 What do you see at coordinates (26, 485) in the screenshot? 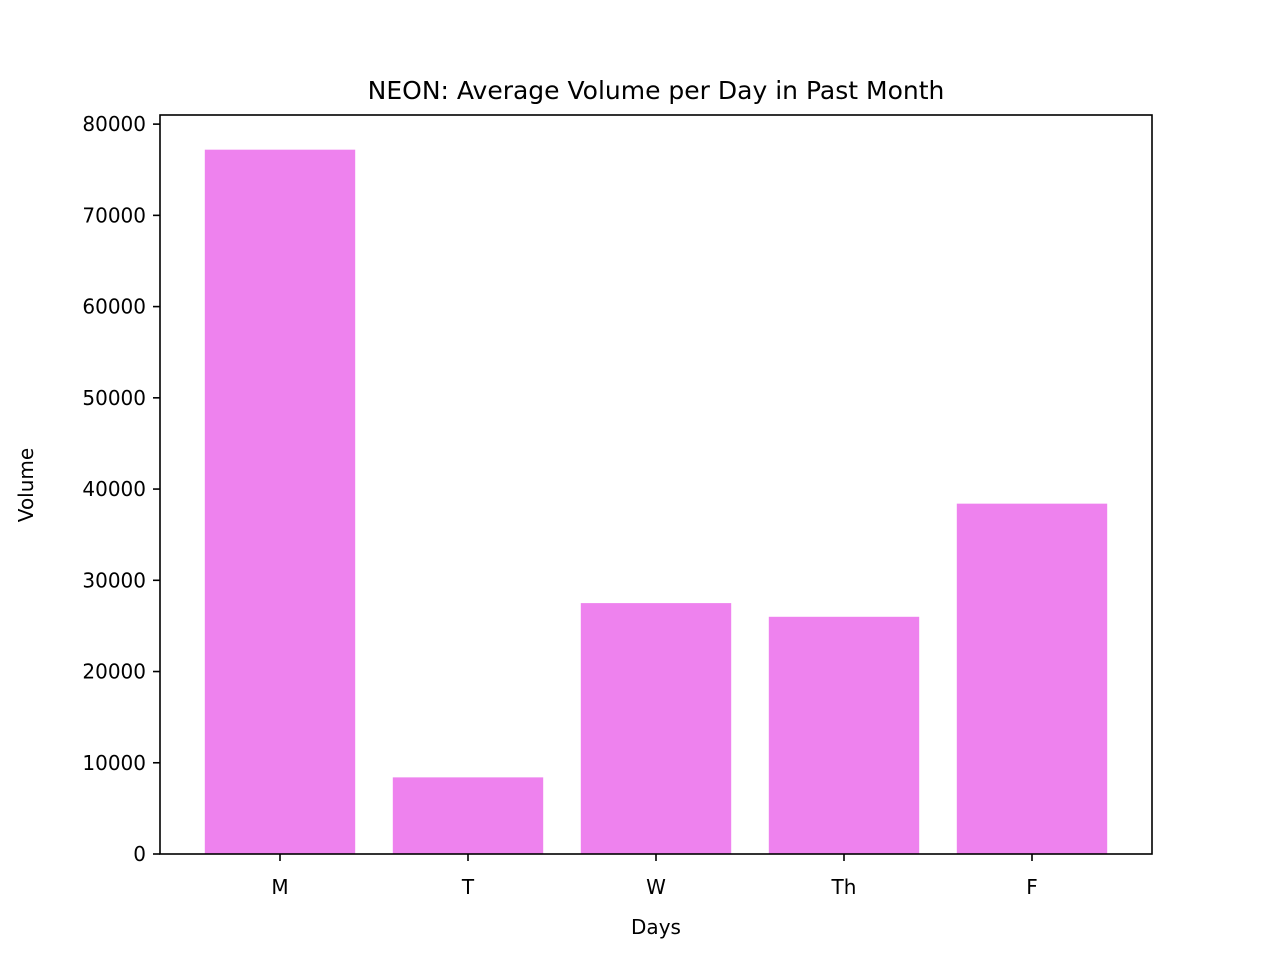
I see `y-axis-label: Volume` at bounding box center [26, 485].